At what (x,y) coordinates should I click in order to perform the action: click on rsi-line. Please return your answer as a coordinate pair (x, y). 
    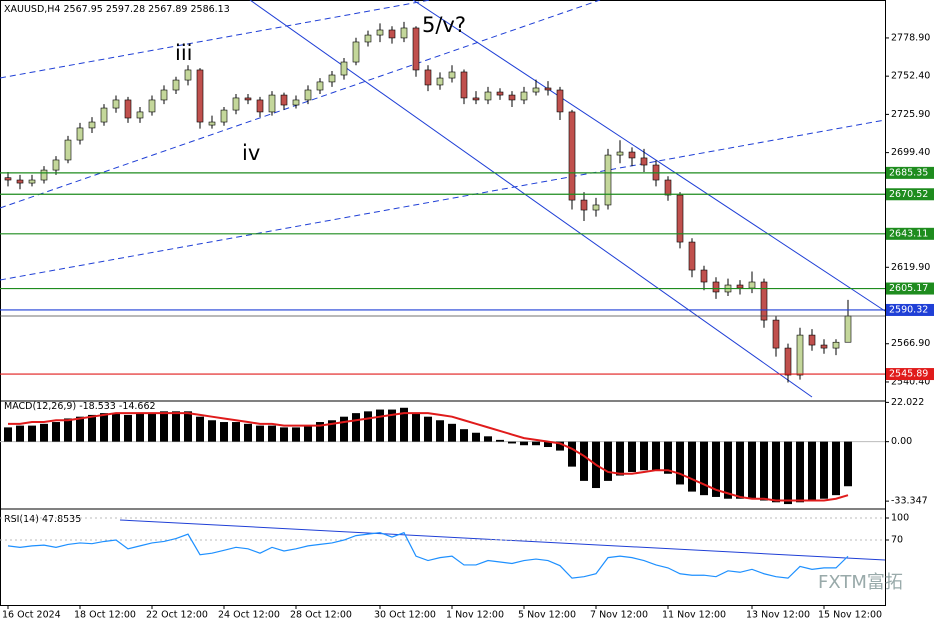
    Looking at the image, I should click on (428, 555).